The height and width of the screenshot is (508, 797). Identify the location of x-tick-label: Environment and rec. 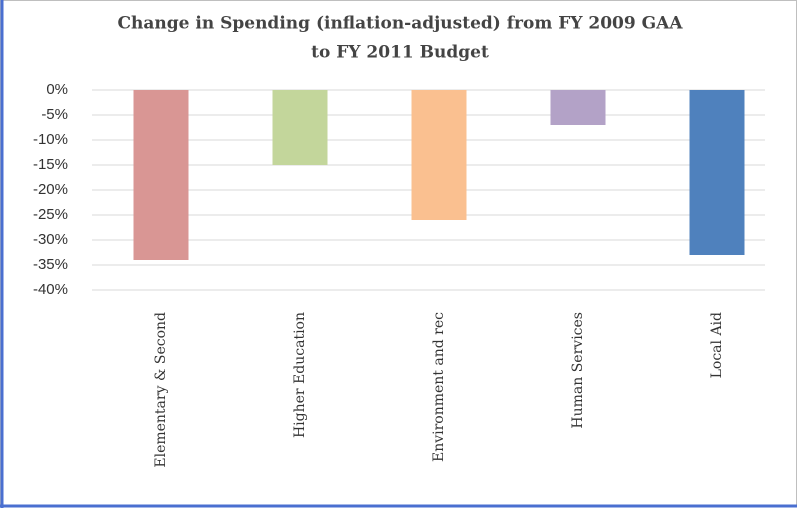
(439, 387).